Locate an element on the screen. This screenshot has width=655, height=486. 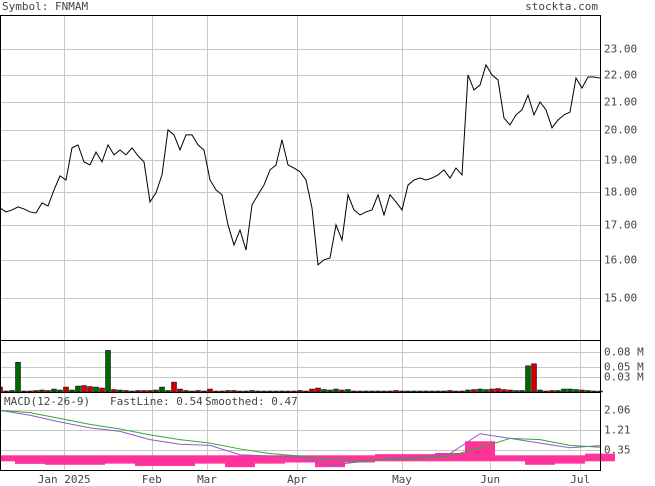
macd-title: MACD(12-26-9) is located at coordinates (47, 401).